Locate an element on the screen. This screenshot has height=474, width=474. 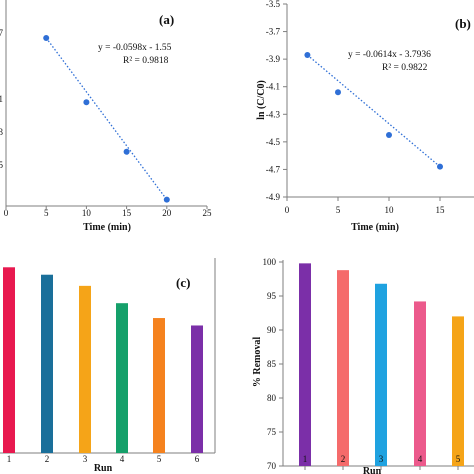
panel-d-x-tick-label: 4 is located at coordinates (420, 459).